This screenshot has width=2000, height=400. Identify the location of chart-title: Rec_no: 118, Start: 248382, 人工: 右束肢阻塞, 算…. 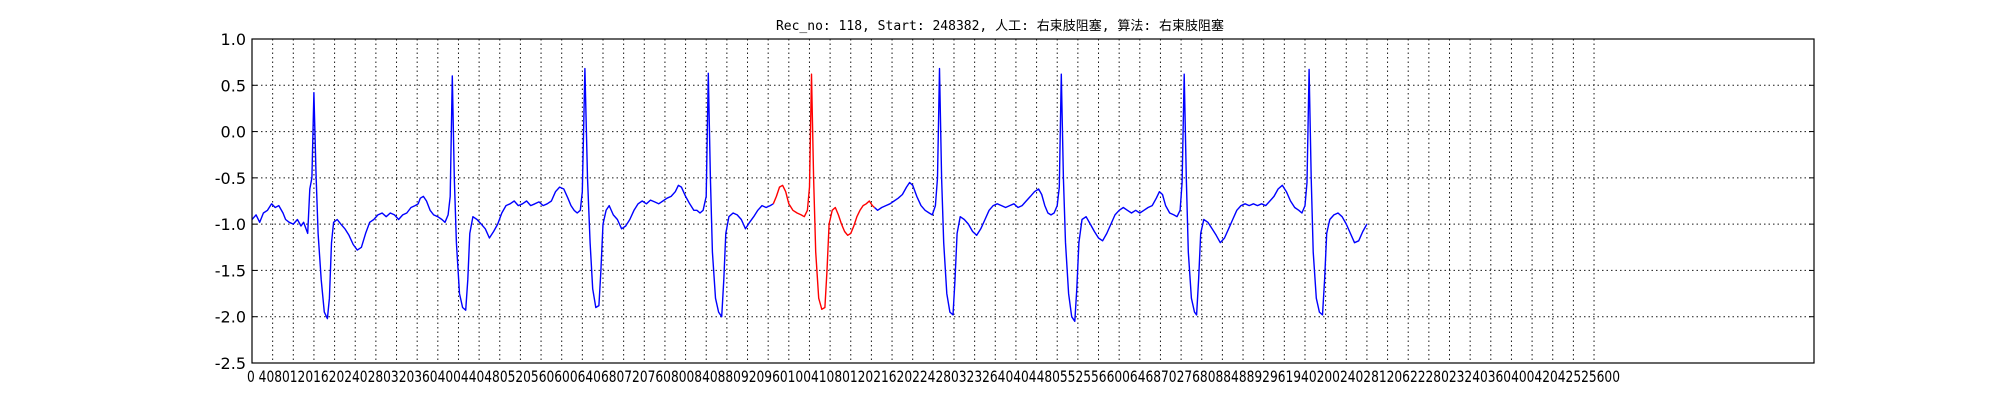
(1000, 26).